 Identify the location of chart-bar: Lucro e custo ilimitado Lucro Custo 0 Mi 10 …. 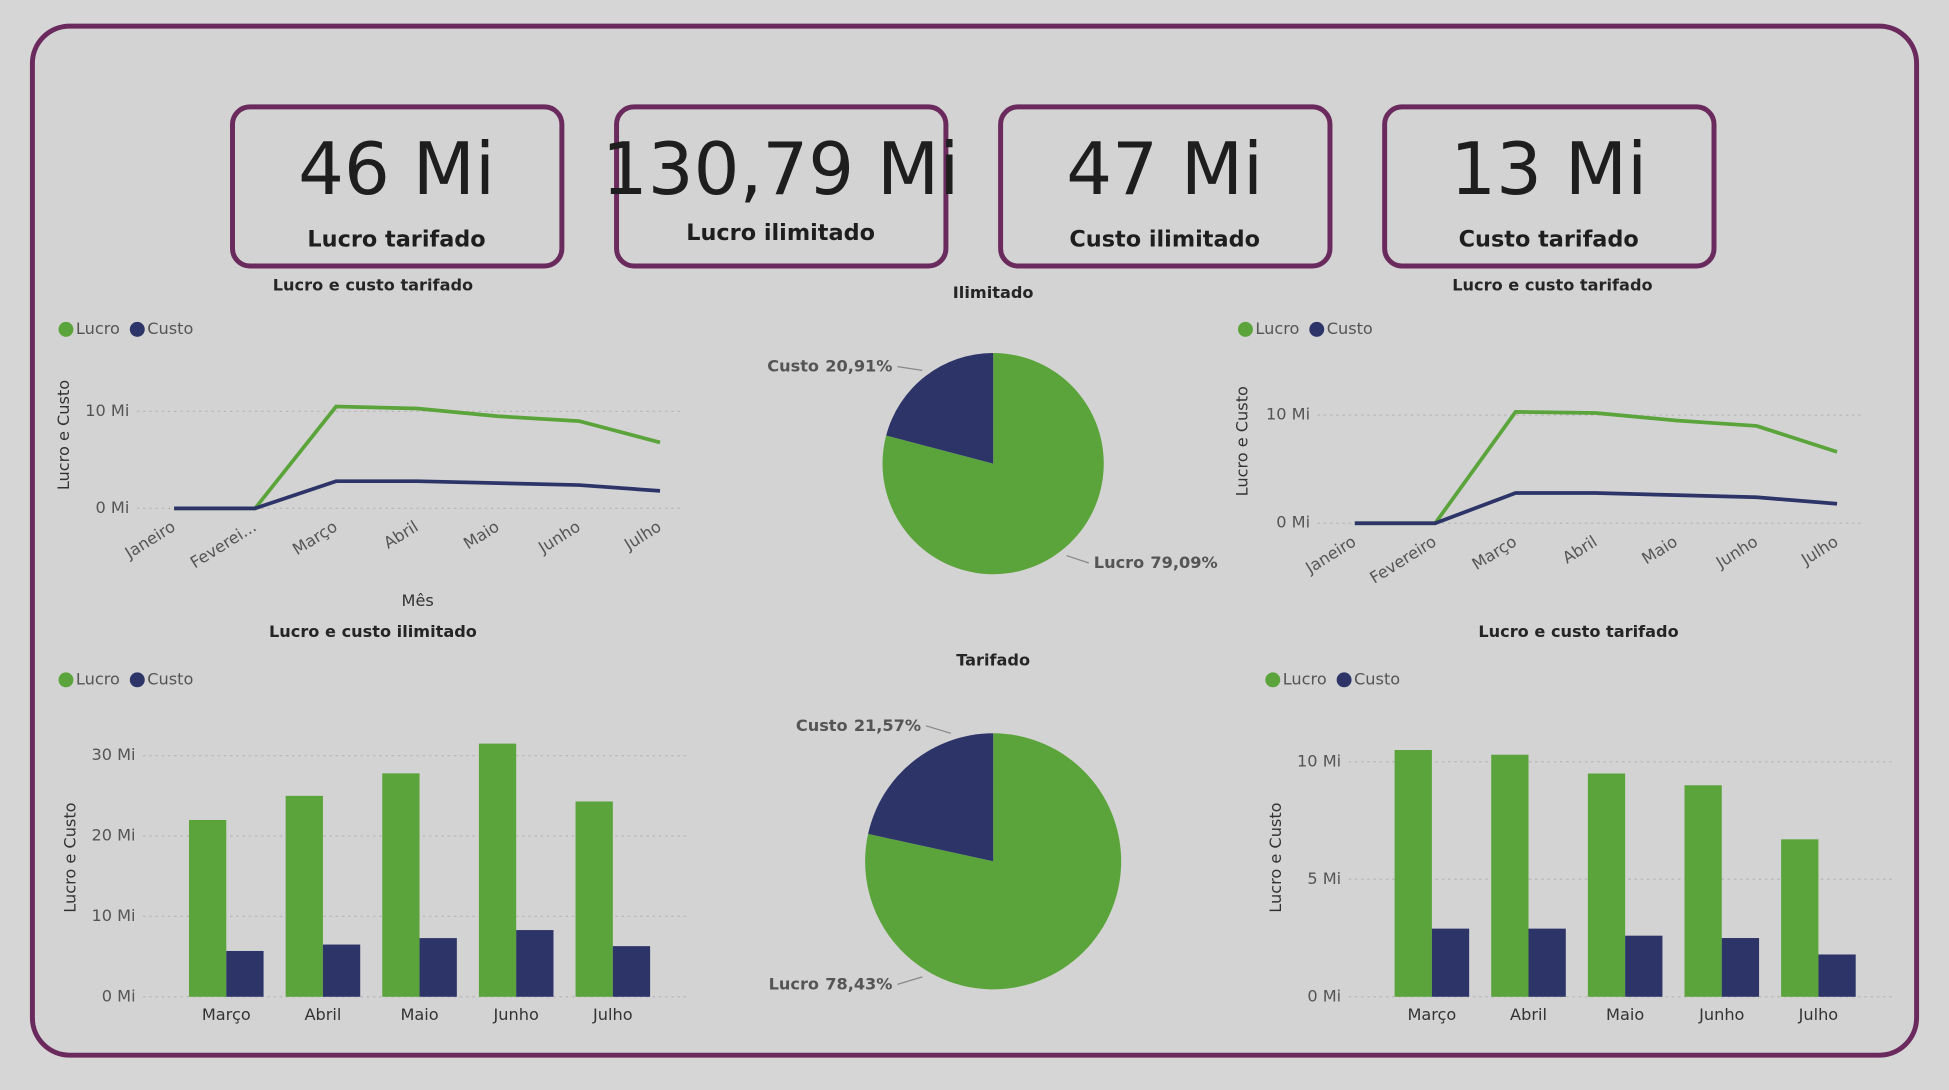
(374, 823).